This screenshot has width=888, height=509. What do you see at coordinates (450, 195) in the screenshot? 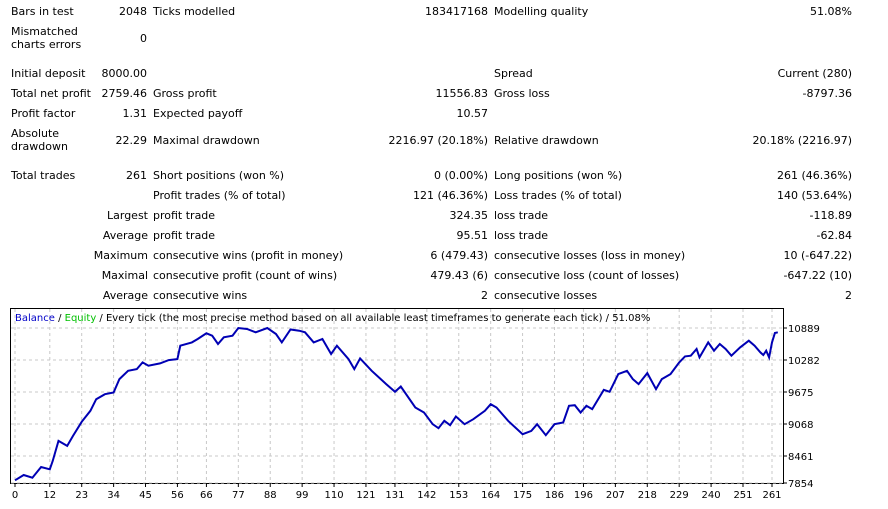
I see `row-value: 121 (46.36%)` at bounding box center [450, 195].